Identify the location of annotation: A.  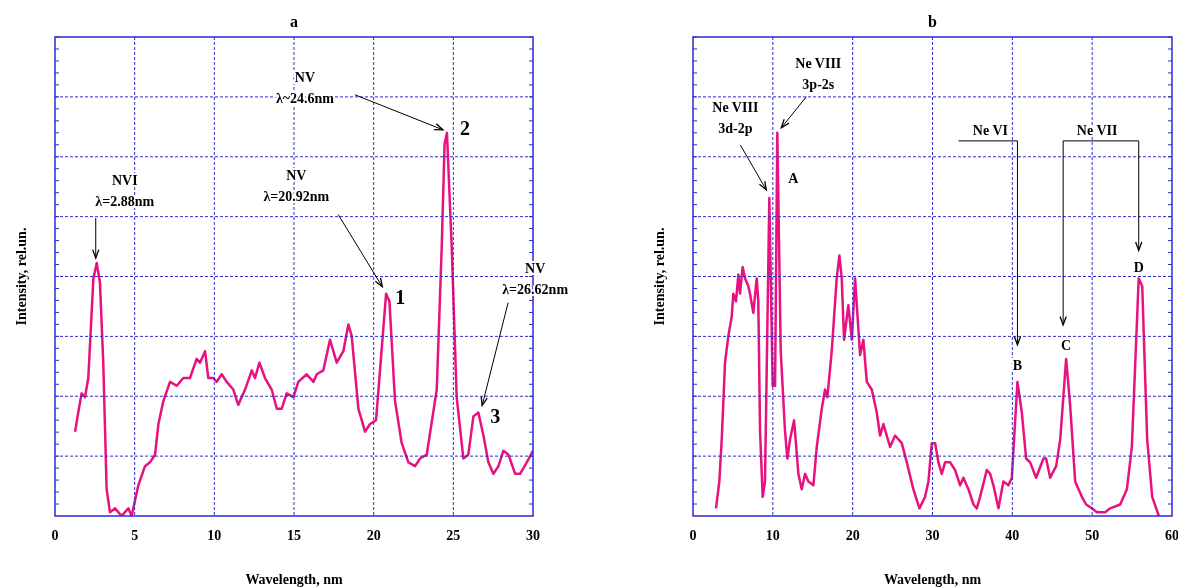
(794, 178).